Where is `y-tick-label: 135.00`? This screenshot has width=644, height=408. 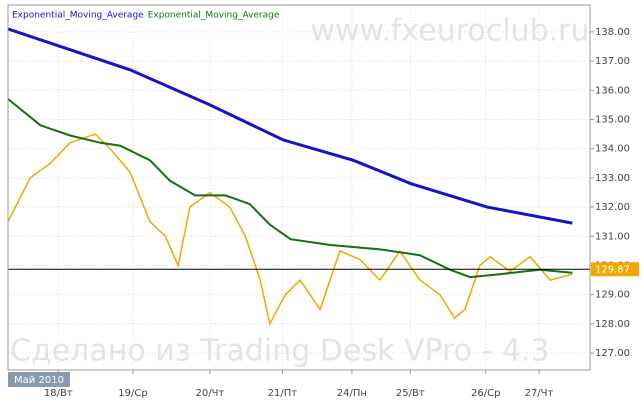 y-tick-label: 135.00 is located at coordinates (612, 119).